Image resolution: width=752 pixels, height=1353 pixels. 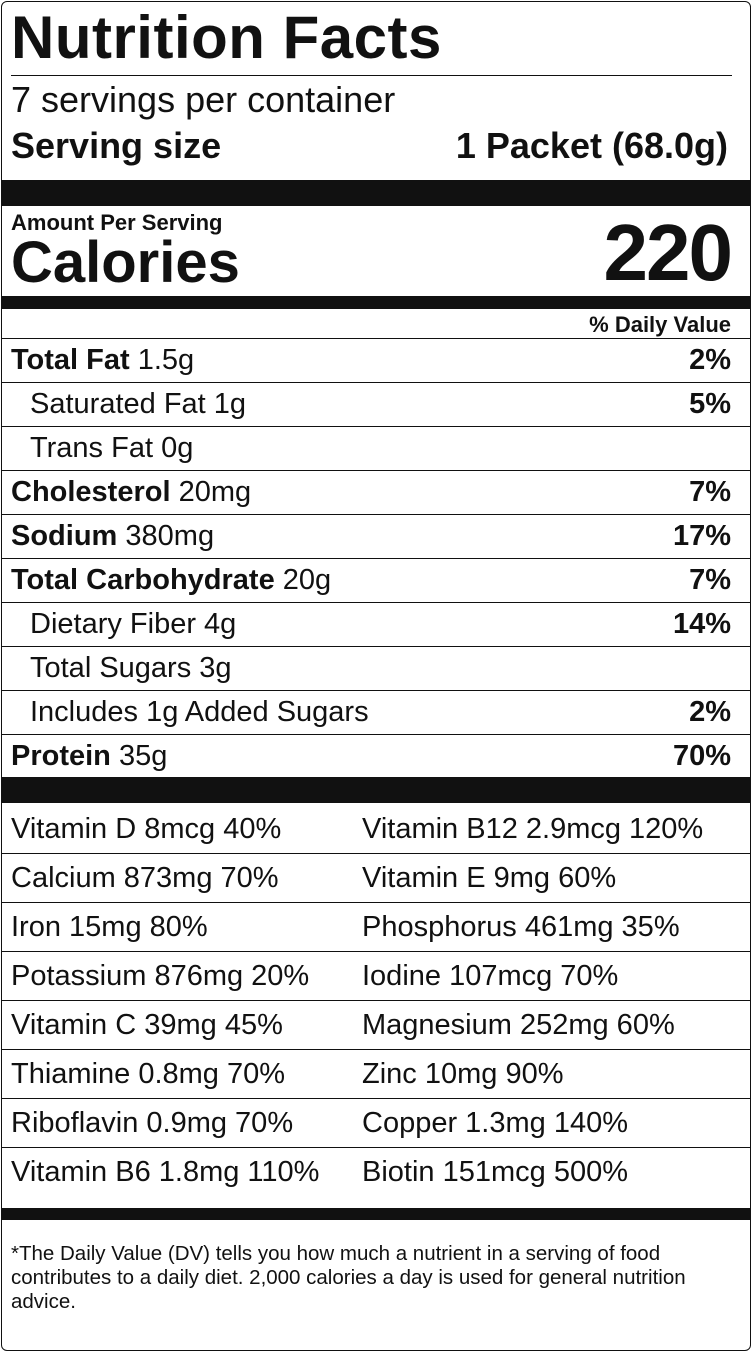 What do you see at coordinates (117, 222) in the screenshot?
I see `amount-per-serving: Amount Per Serving` at bounding box center [117, 222].